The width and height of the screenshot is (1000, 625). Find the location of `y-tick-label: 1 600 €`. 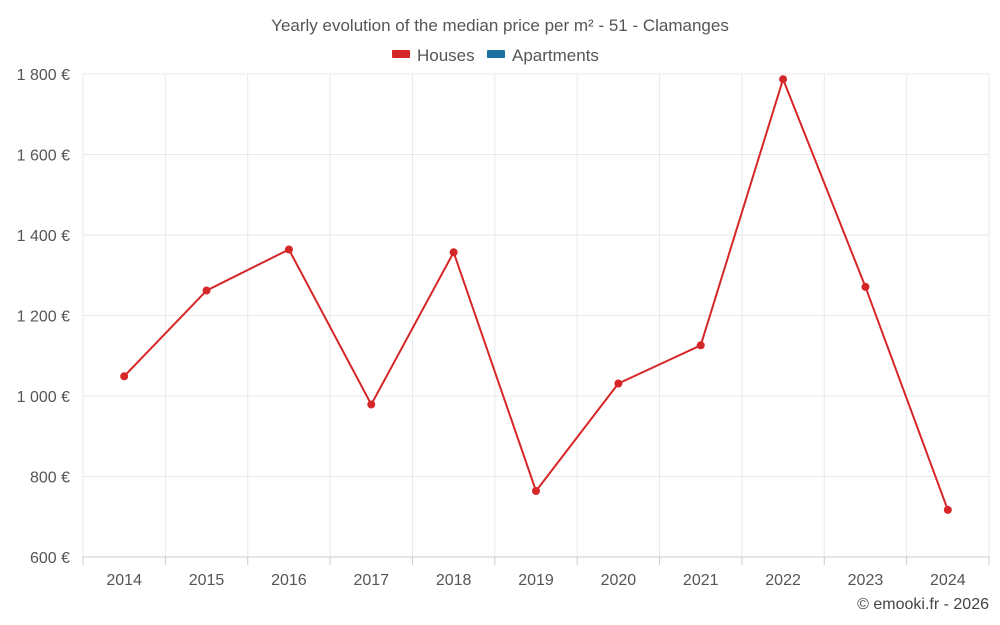

y-tick-label: 1 600 € is located at coordinates (43, 156).